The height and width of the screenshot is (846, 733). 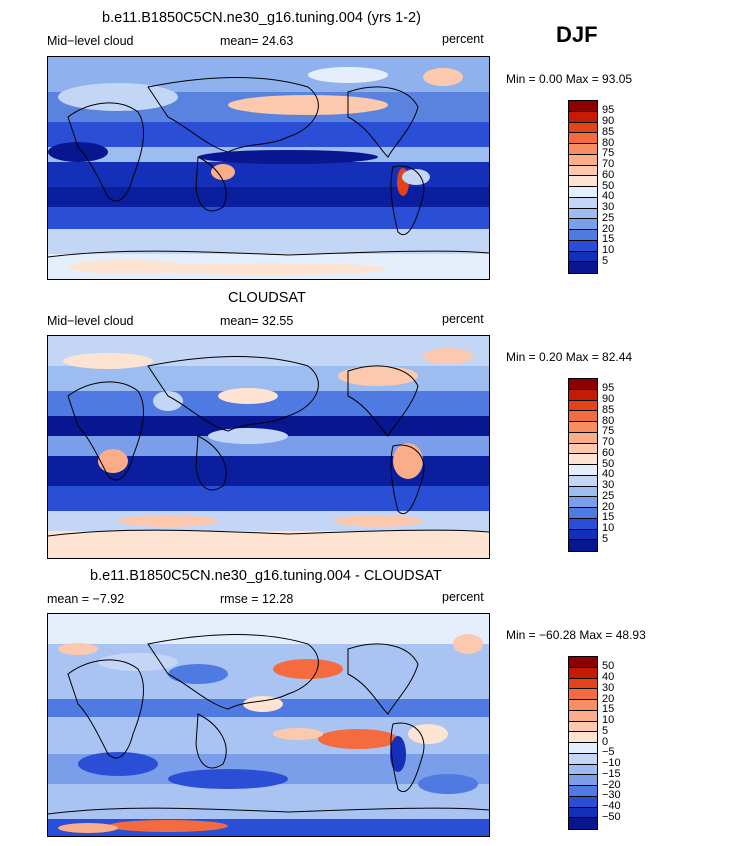 What do you see at coordinates (90, 321) in the screenshot?
I see `panel-2-variable-label: Mid−level cloud` at bounding box center [90, 321].